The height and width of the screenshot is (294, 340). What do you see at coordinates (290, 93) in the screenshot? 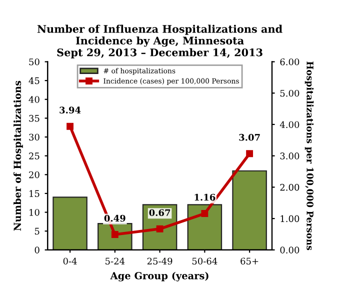
I see `y2-tick-label: 5.00` at bounding box center [290, 93].